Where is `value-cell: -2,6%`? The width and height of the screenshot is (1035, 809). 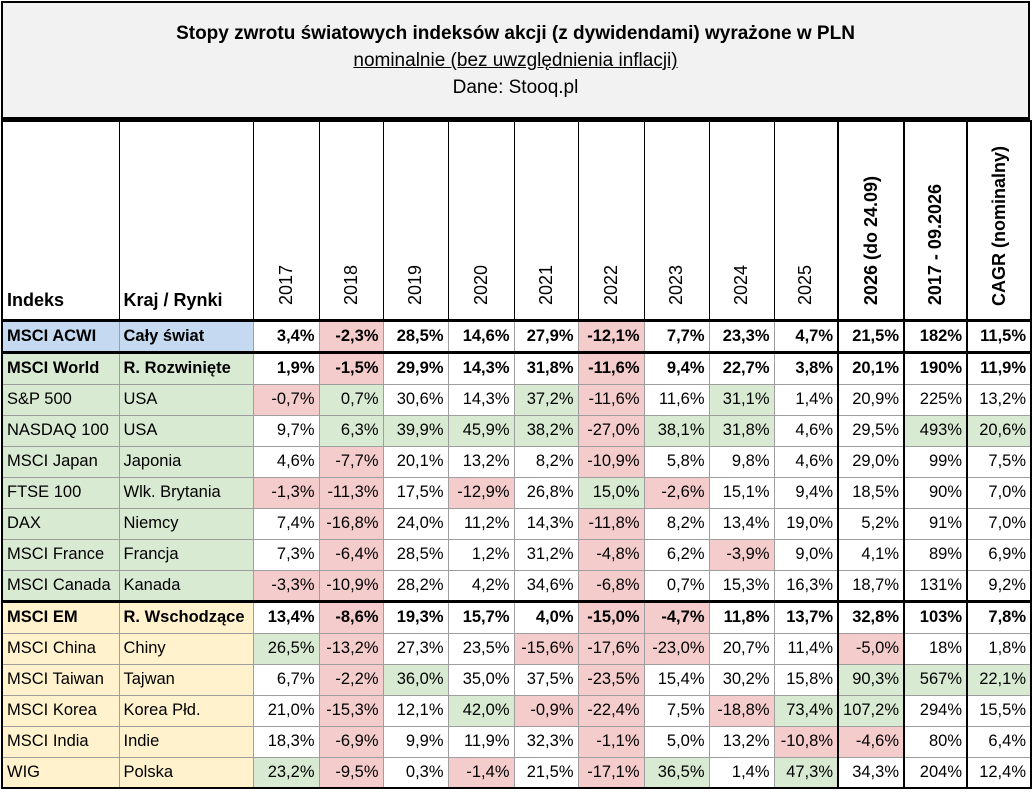
value-cell: -2,6% is located at coordinates (676, 492).